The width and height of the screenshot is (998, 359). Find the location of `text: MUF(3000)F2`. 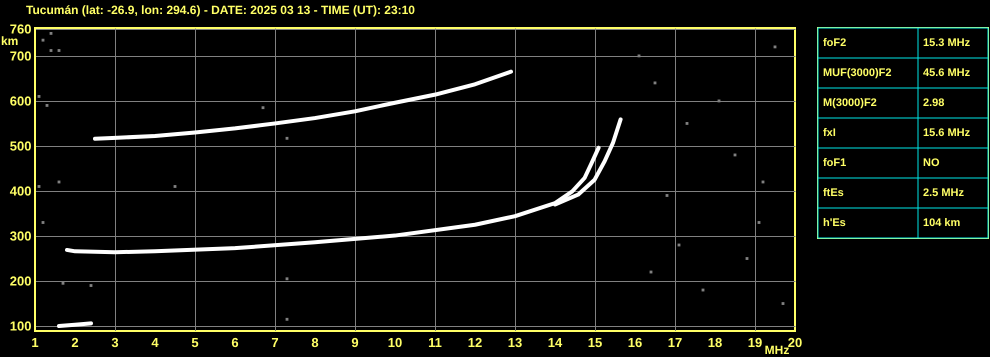

text: MUF(3000)F2 is located at coordinates (857, 73).